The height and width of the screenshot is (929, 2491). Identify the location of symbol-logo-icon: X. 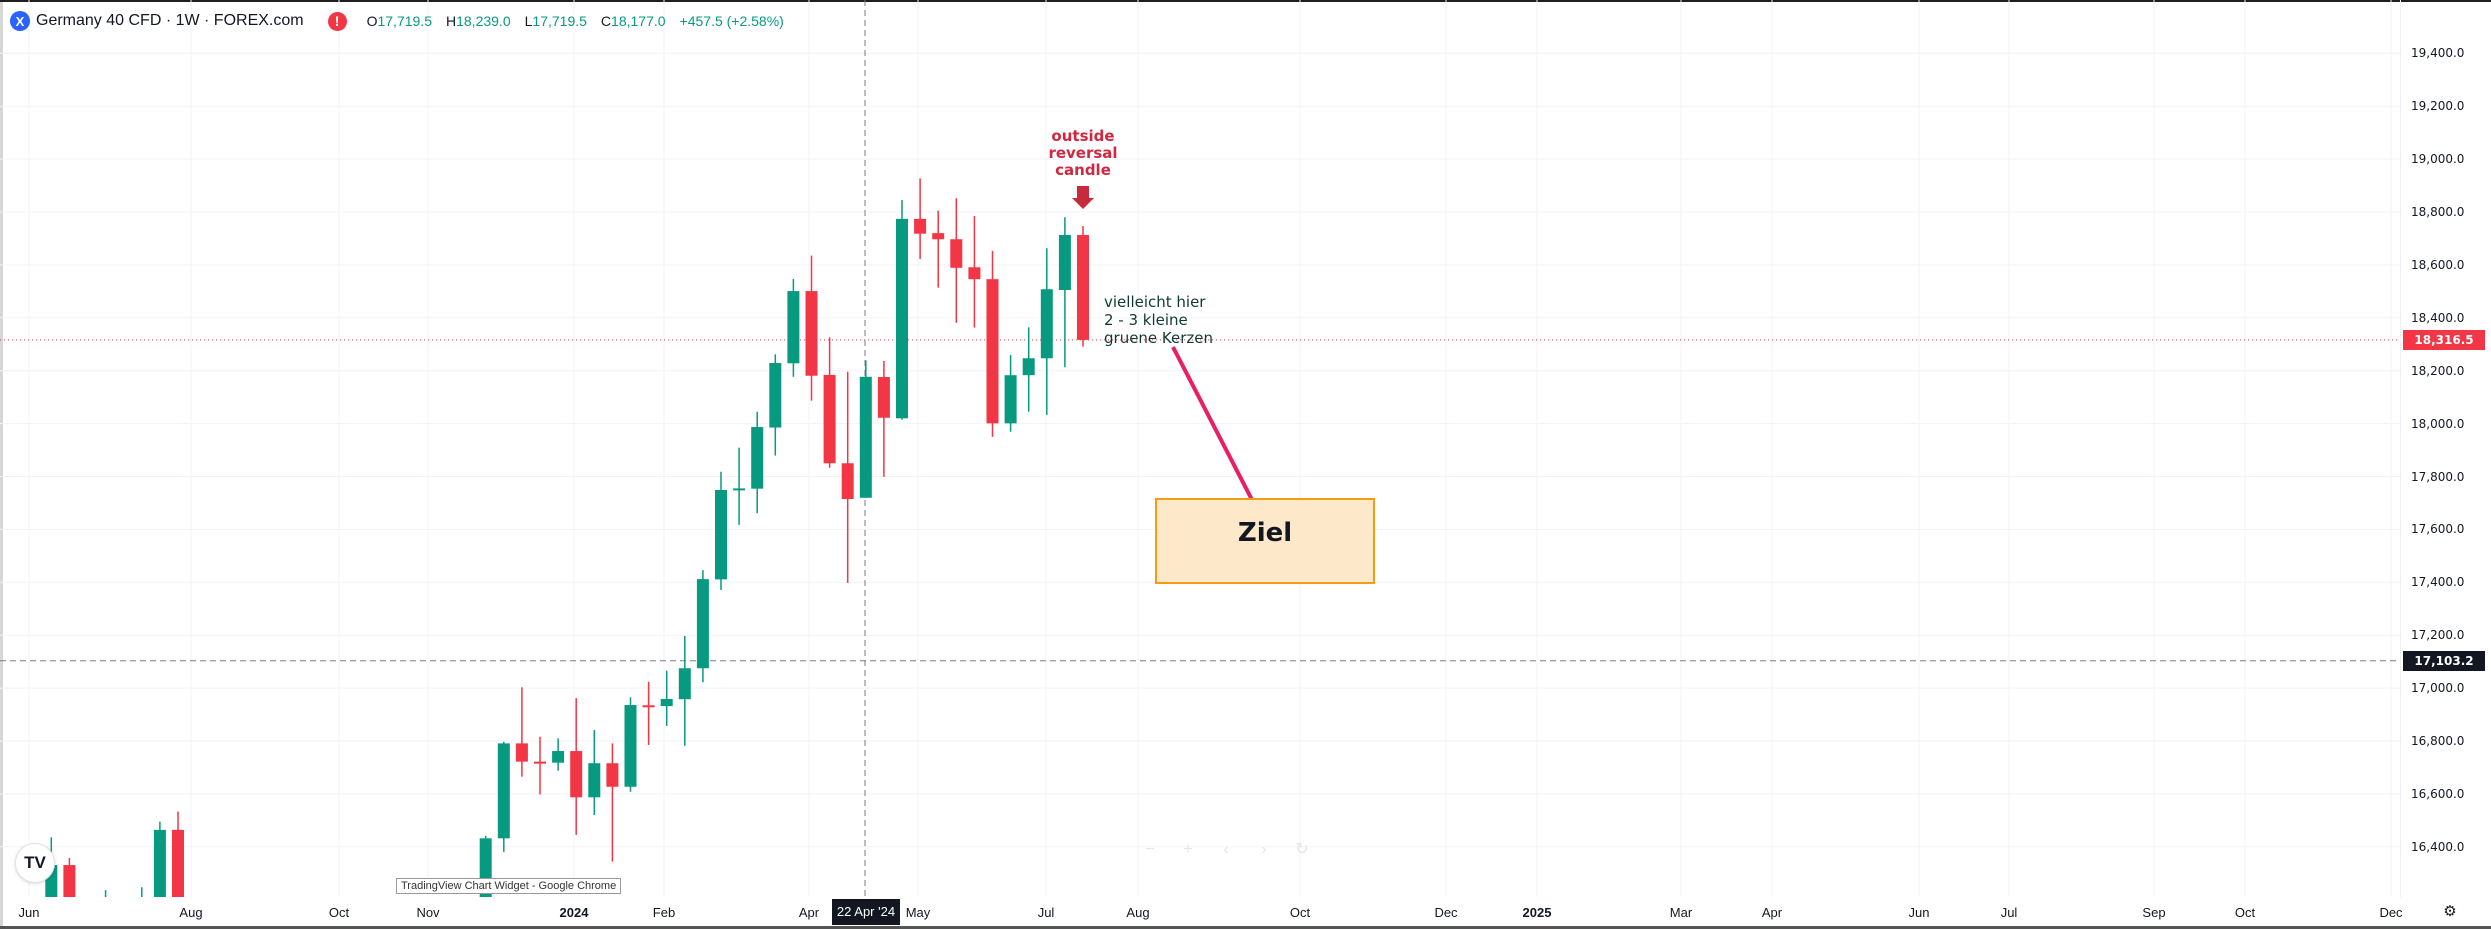
(20, 21).